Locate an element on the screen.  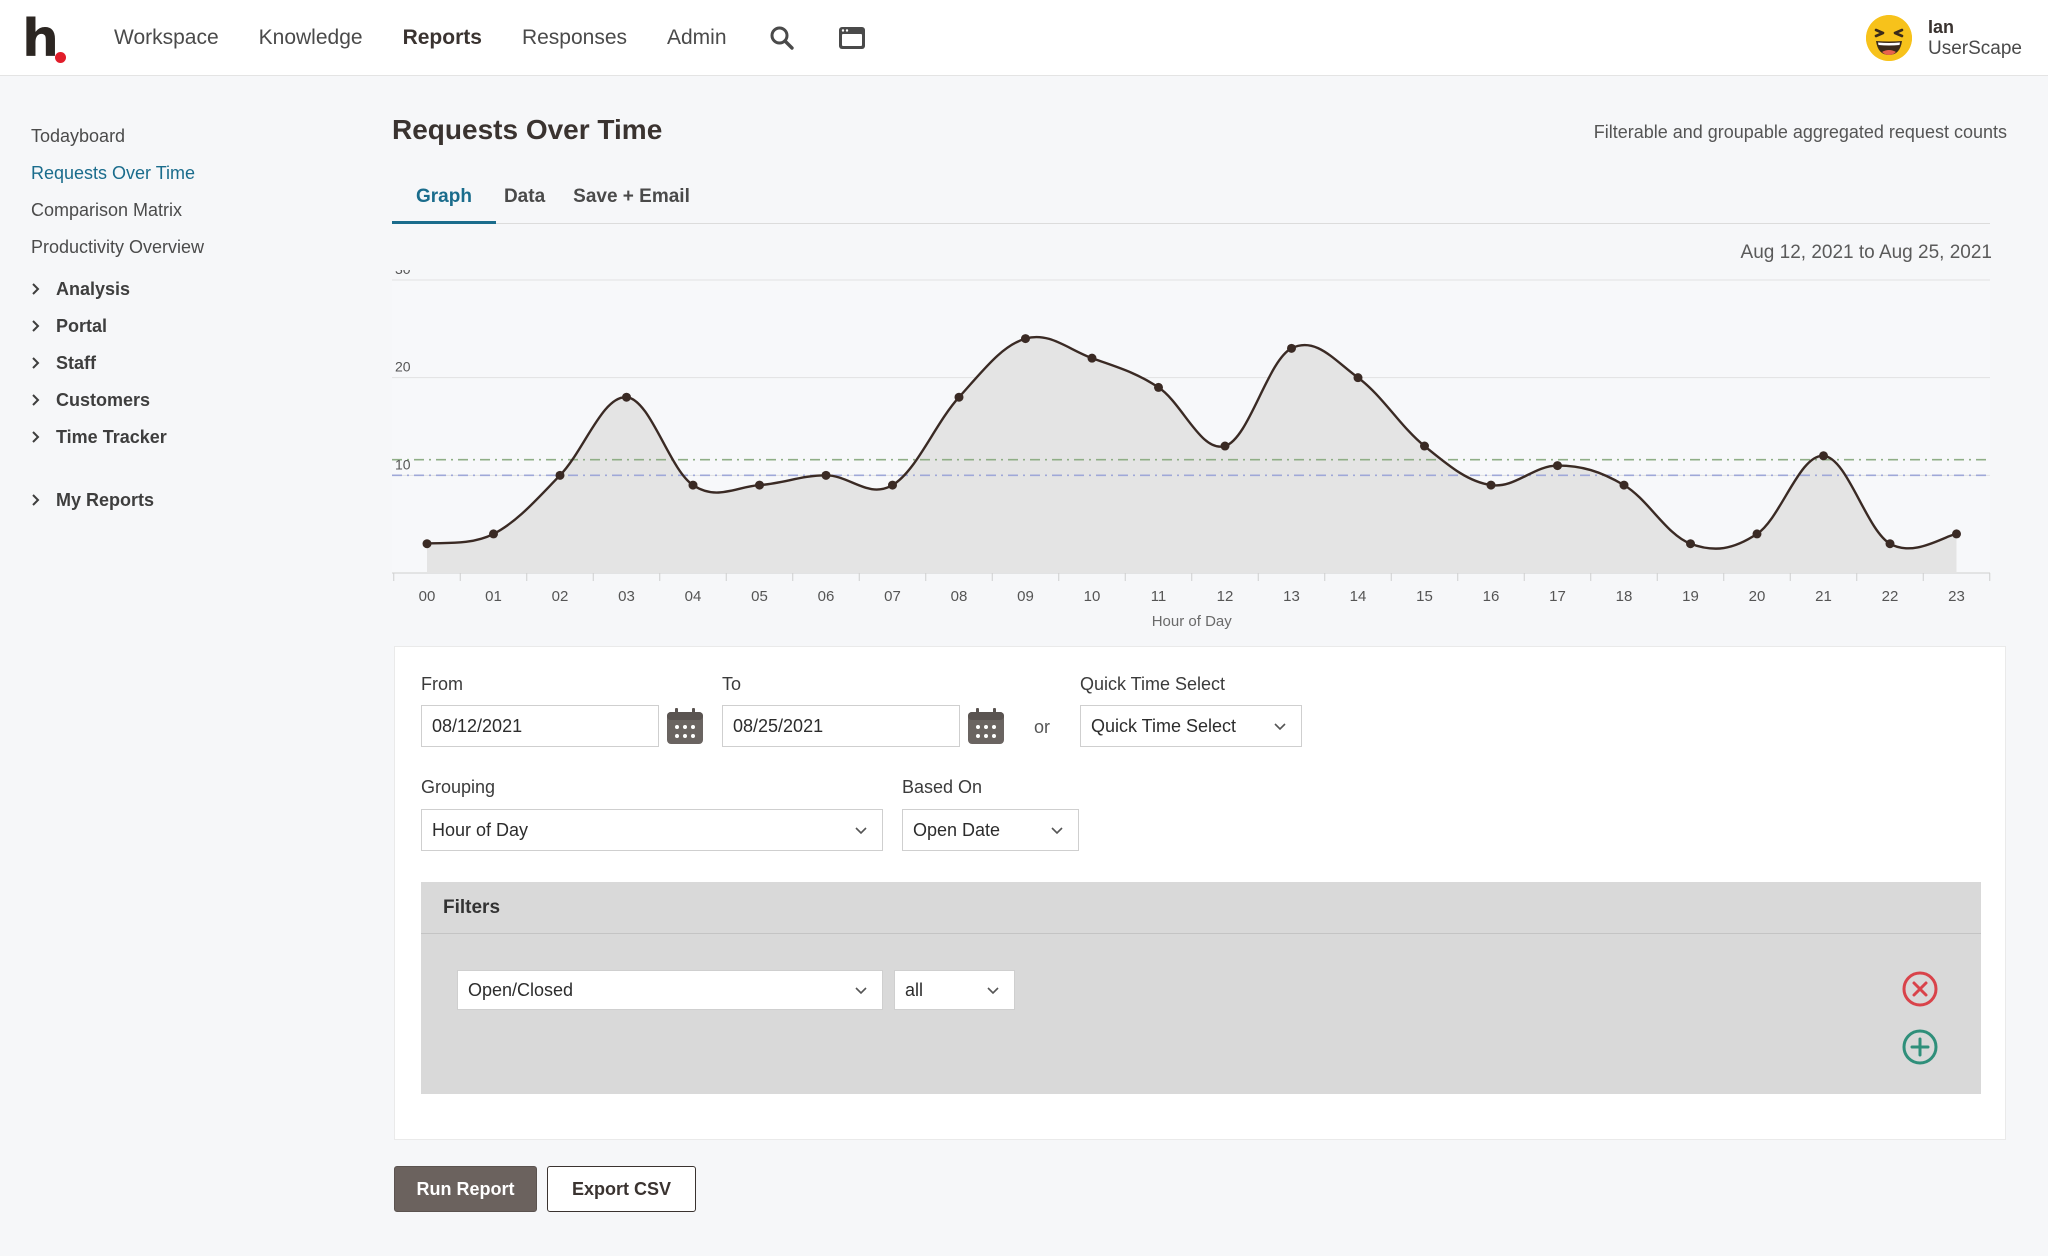
laughing-emoji-icon is located at coordinates (1889, 38).